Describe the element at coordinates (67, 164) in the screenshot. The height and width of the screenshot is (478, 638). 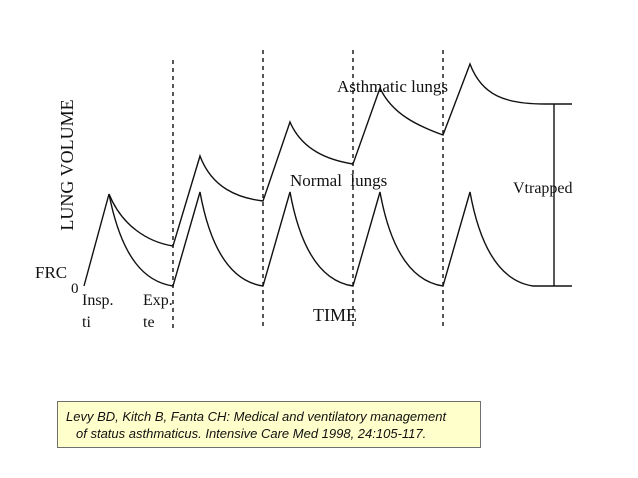
I see `y-axis-label: LUNG VOLUME` at that location.